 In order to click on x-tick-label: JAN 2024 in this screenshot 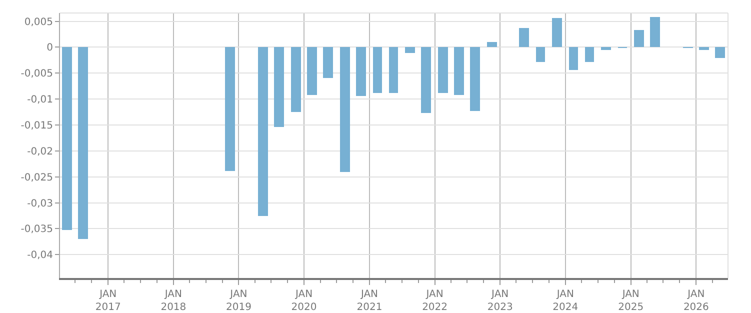, I will do `click(565, 301)`.